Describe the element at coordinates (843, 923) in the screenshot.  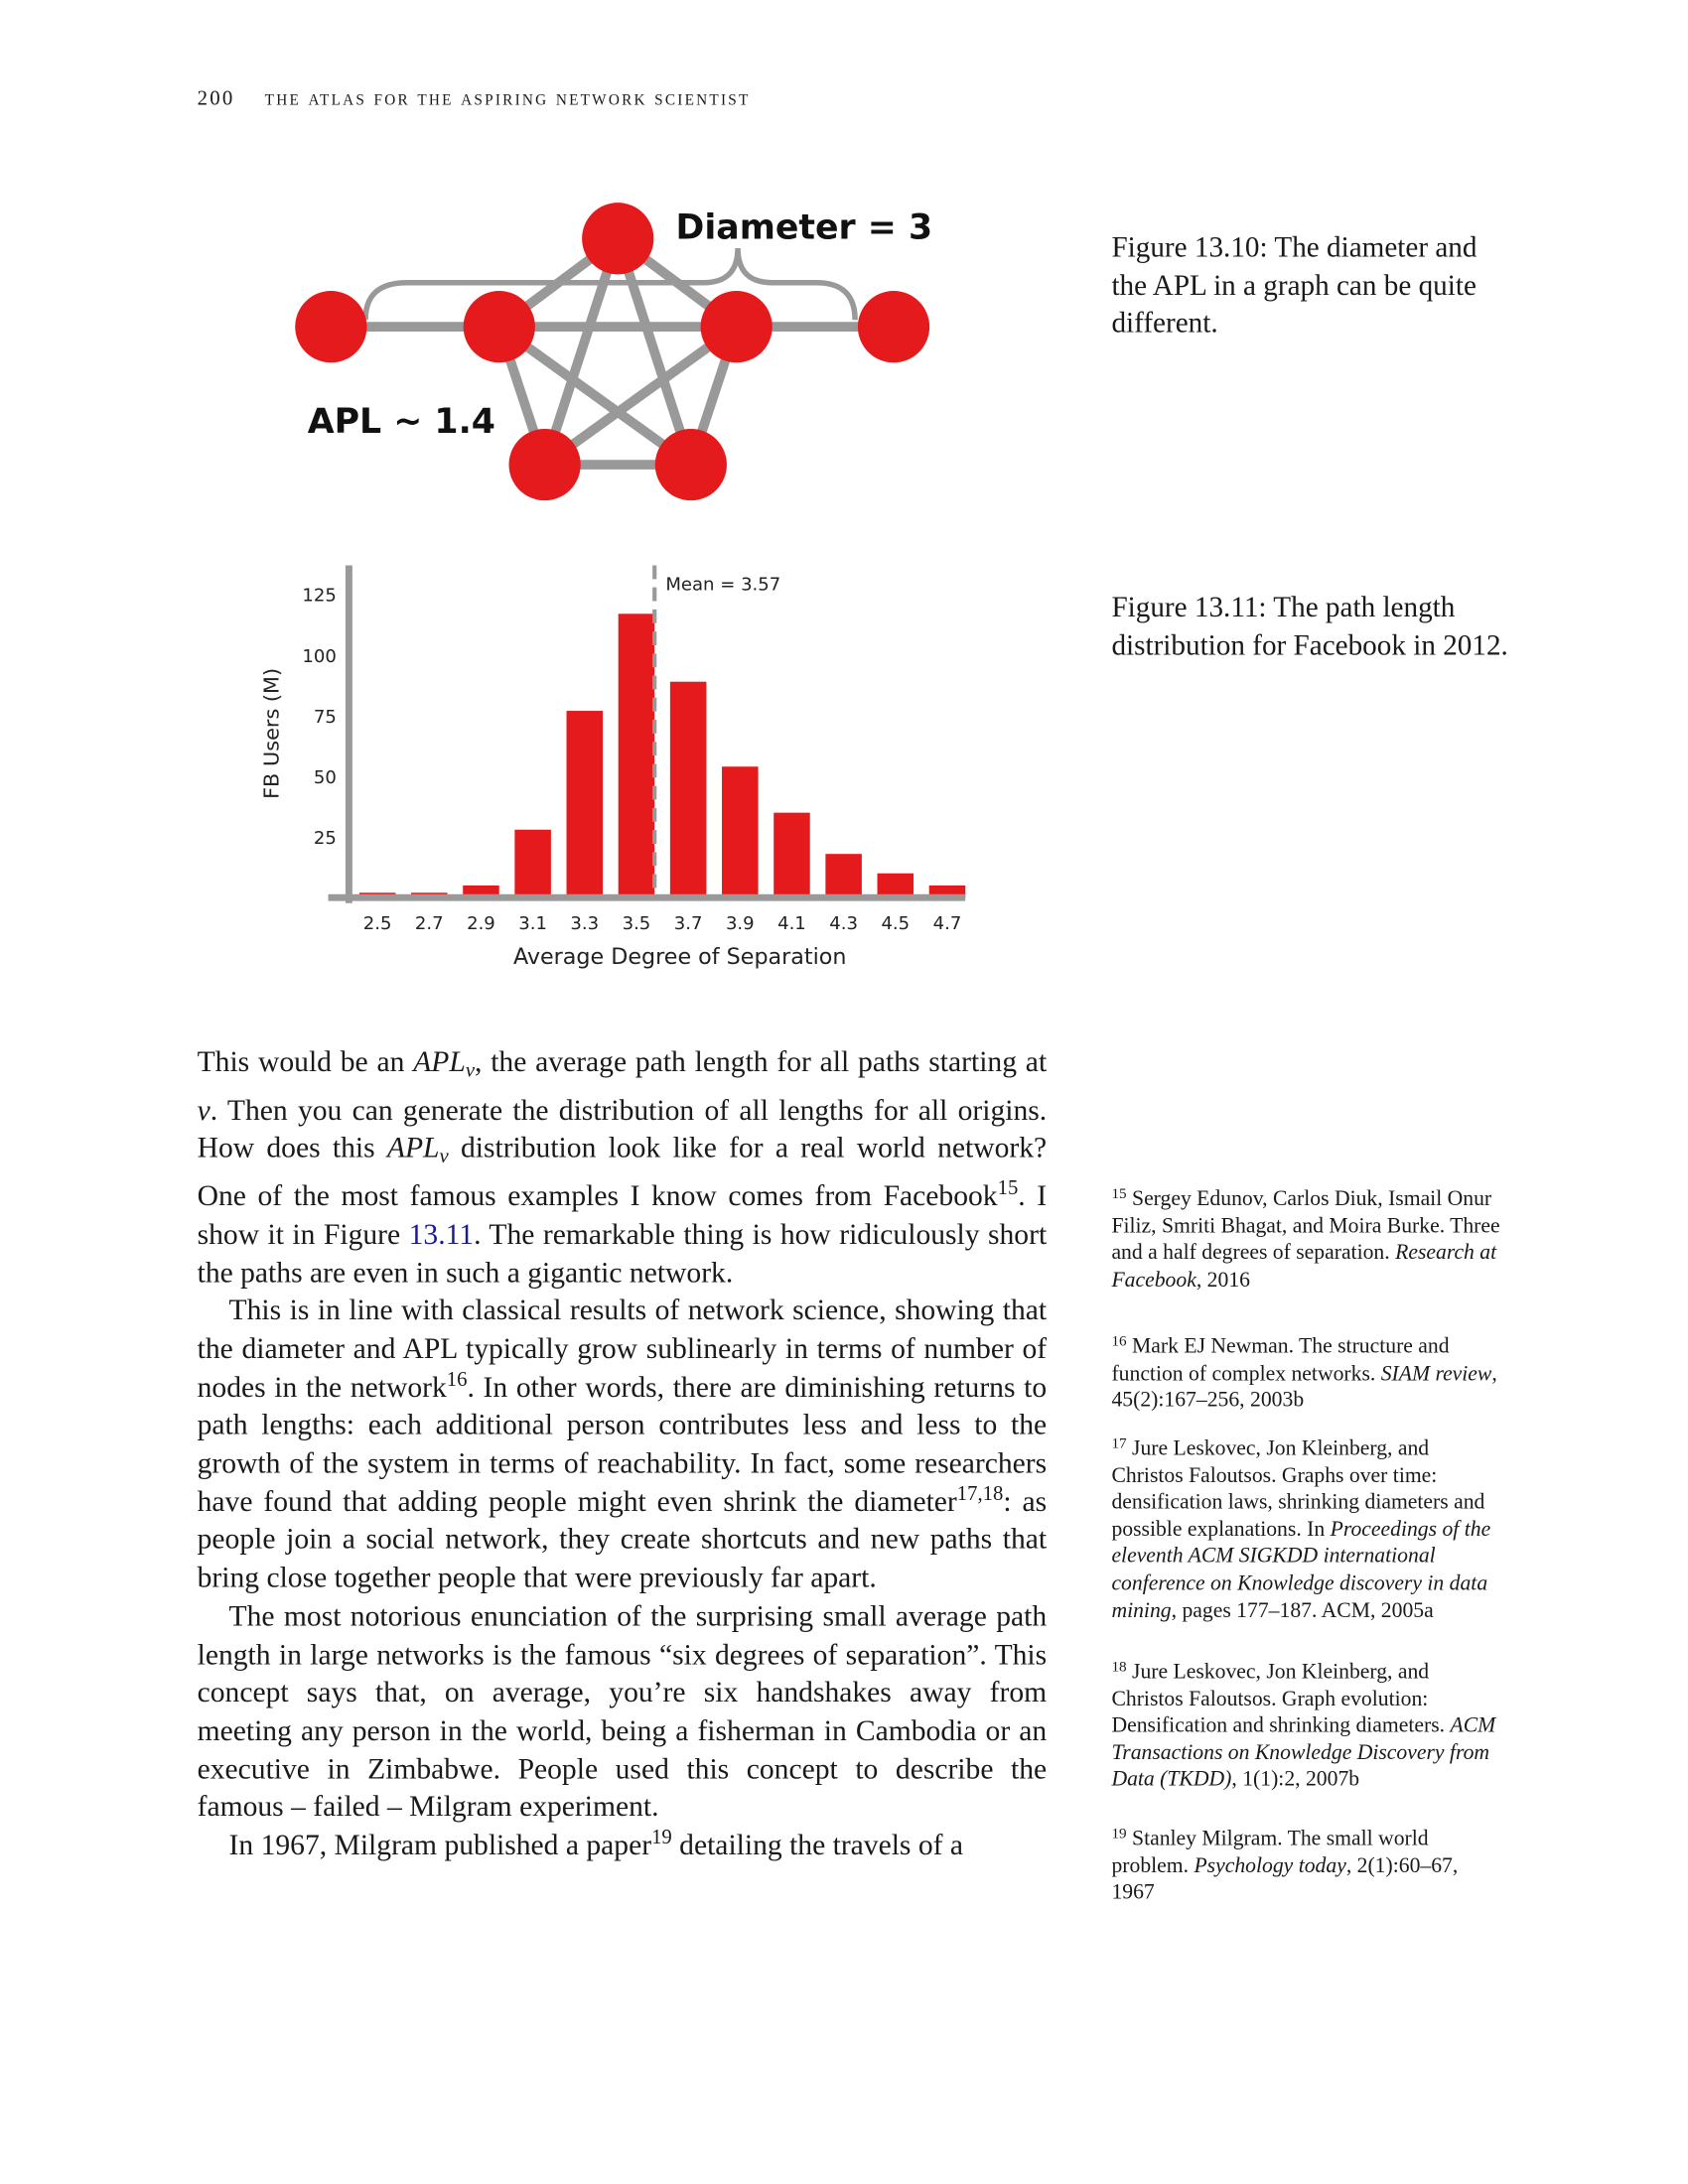
I see `x-tick-label: 4.3` at that location.